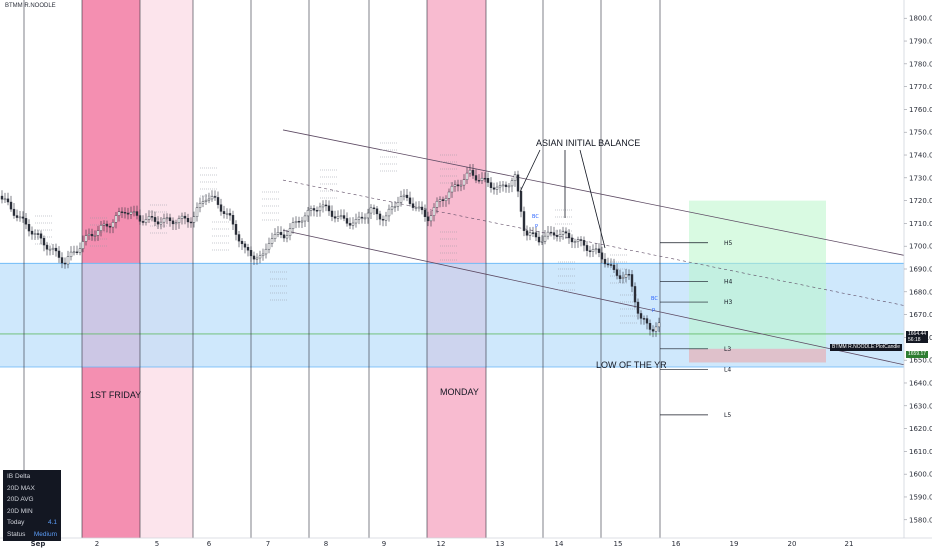  Describe the element at coordinates (917, 354) in the screenshot. I see `green-line-tag: 1659.17` at that location.